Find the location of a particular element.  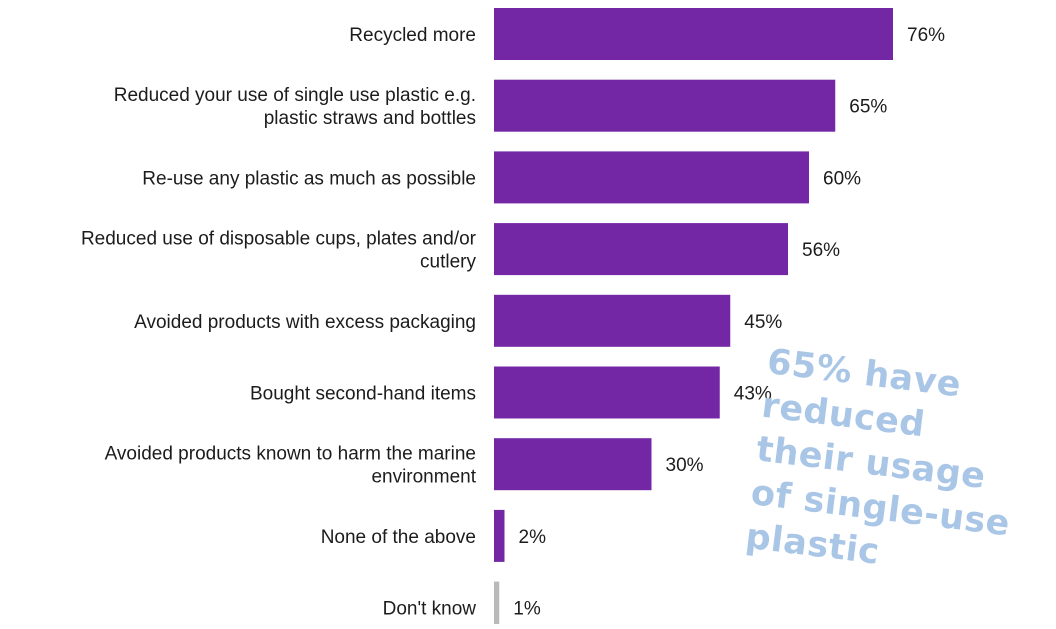

value-label-2: 60% is located at coordinates (842, 178).